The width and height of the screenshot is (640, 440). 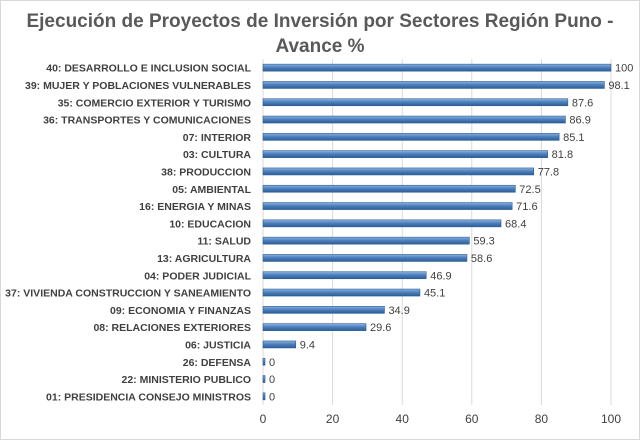 I want to click on category-label: 38: PRODUCCION, so click(x=206, y=172).